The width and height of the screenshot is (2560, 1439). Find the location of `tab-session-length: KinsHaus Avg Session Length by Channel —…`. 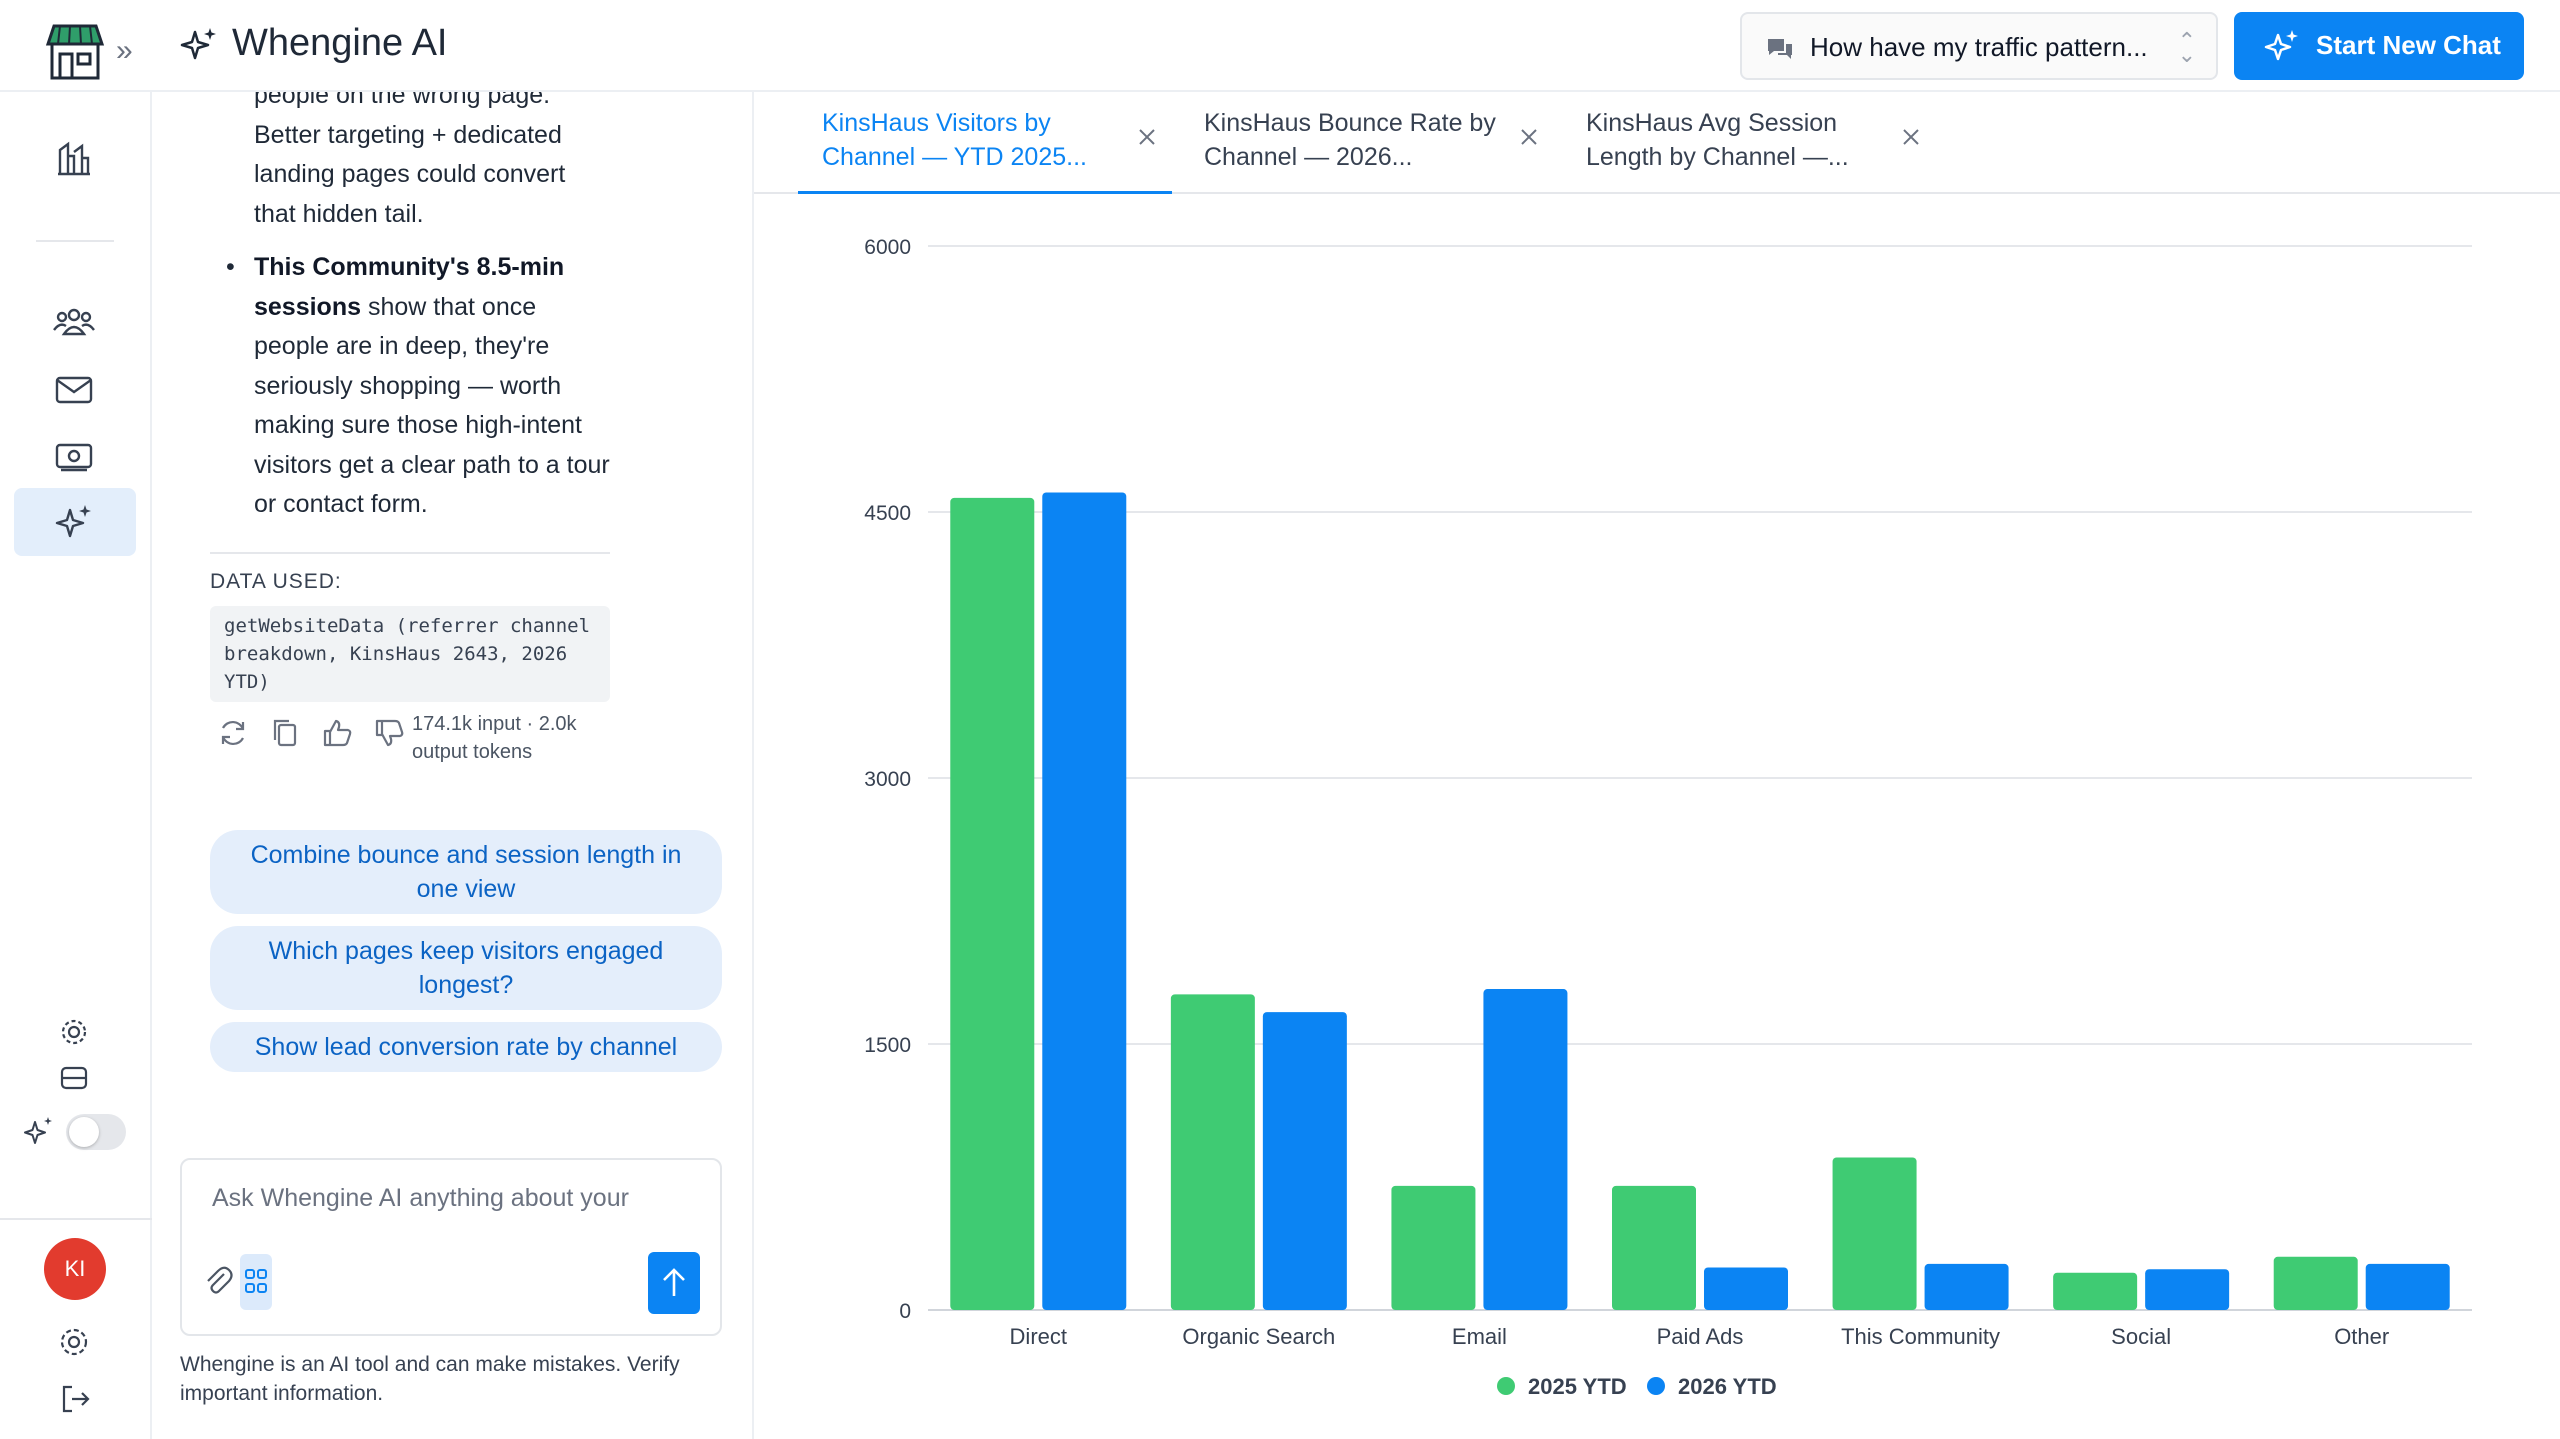

tab-session-length: KinsHaus Avg Session Length by Channel —… is located at coordinates (1749, 150).